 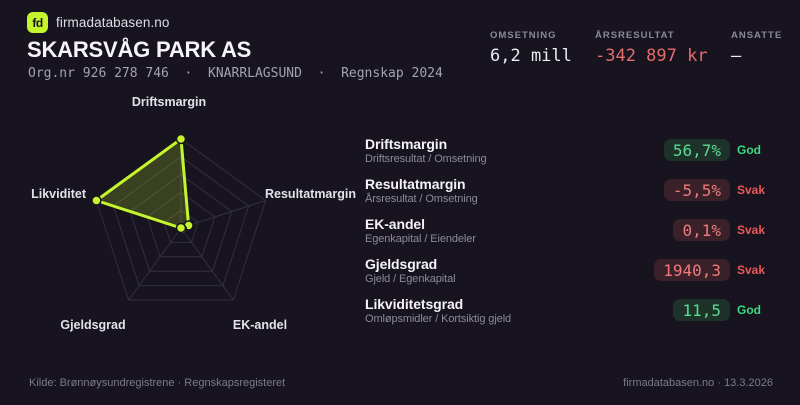 I want to click on stat-label: ÅRSRESULTAT, so click(x=635, y=35).